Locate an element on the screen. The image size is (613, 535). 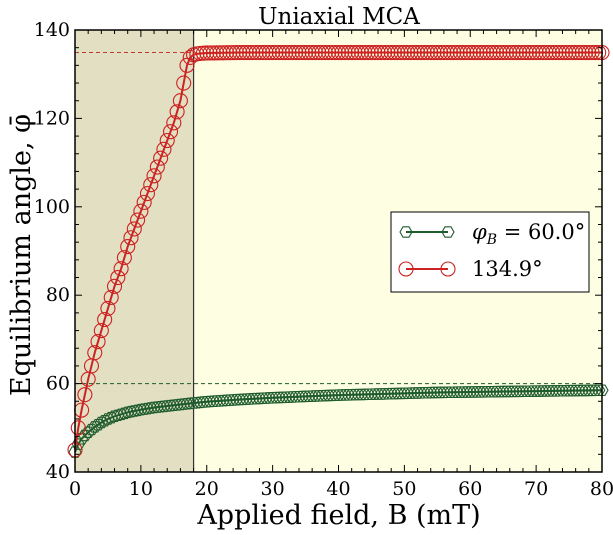
x-tick-label: 0 is located at coordinates (75, 489).